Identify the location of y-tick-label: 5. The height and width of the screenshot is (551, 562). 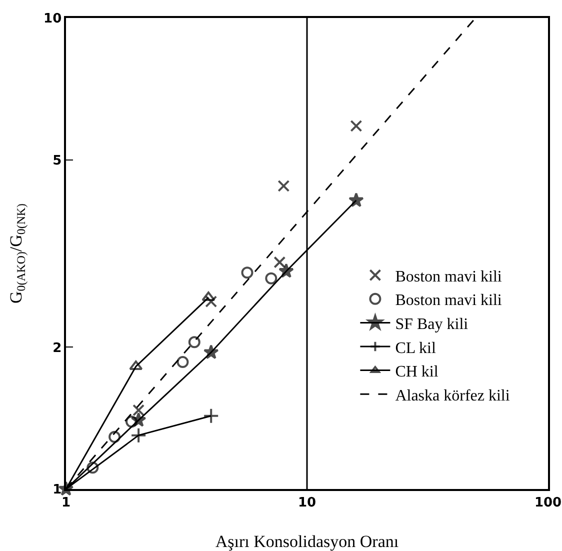
(57, 160).